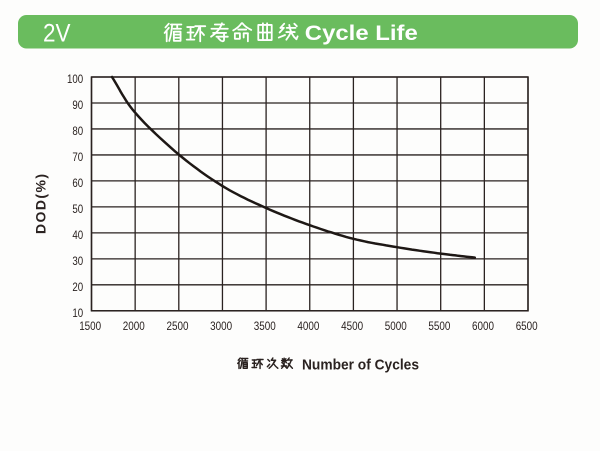  I want to click on svg-text: DOD(%), so click(41, 204).